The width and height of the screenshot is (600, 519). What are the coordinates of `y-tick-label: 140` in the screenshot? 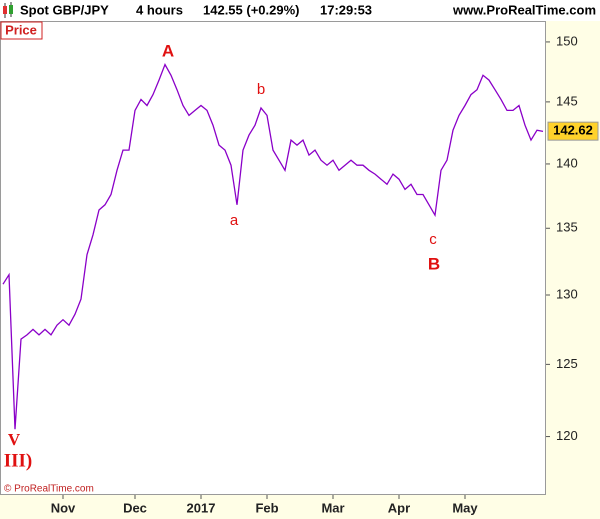 It's located at (567, 162).